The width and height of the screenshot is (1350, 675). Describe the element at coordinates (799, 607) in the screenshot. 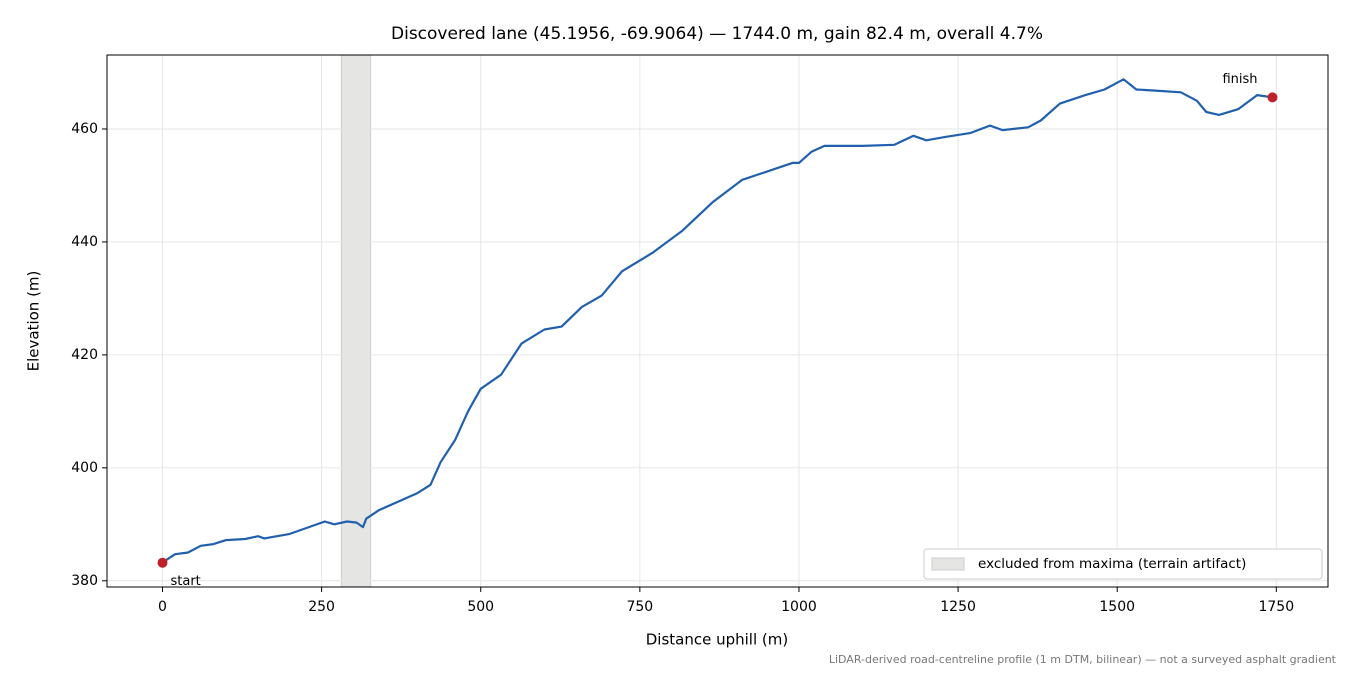

I see `x-tick-label: 1000` at that location.